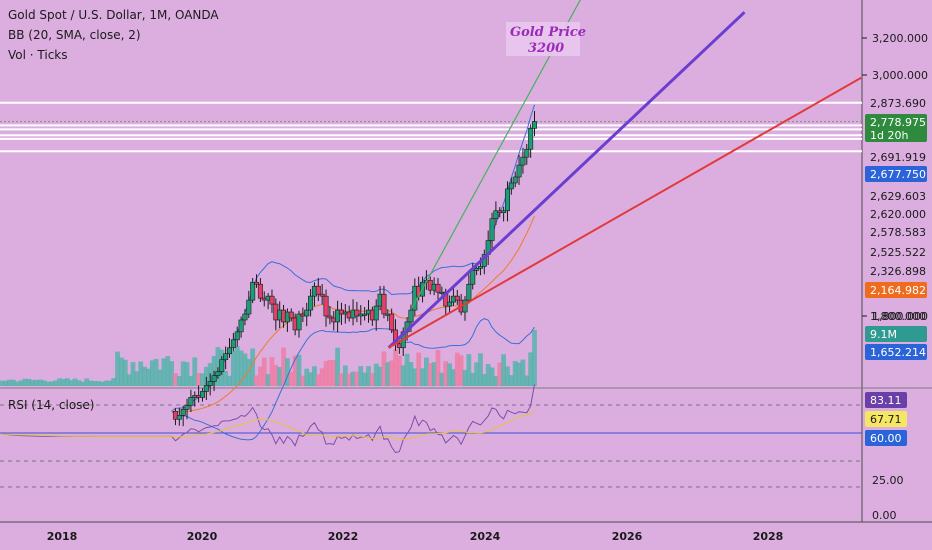 Image resolution: width=932 pixels, height=550 pixels. What do you see at coordinates (38, 55) in the screenshot?
I see `volume-legend: Vol · Ticks` at bounding box center [38, 55].